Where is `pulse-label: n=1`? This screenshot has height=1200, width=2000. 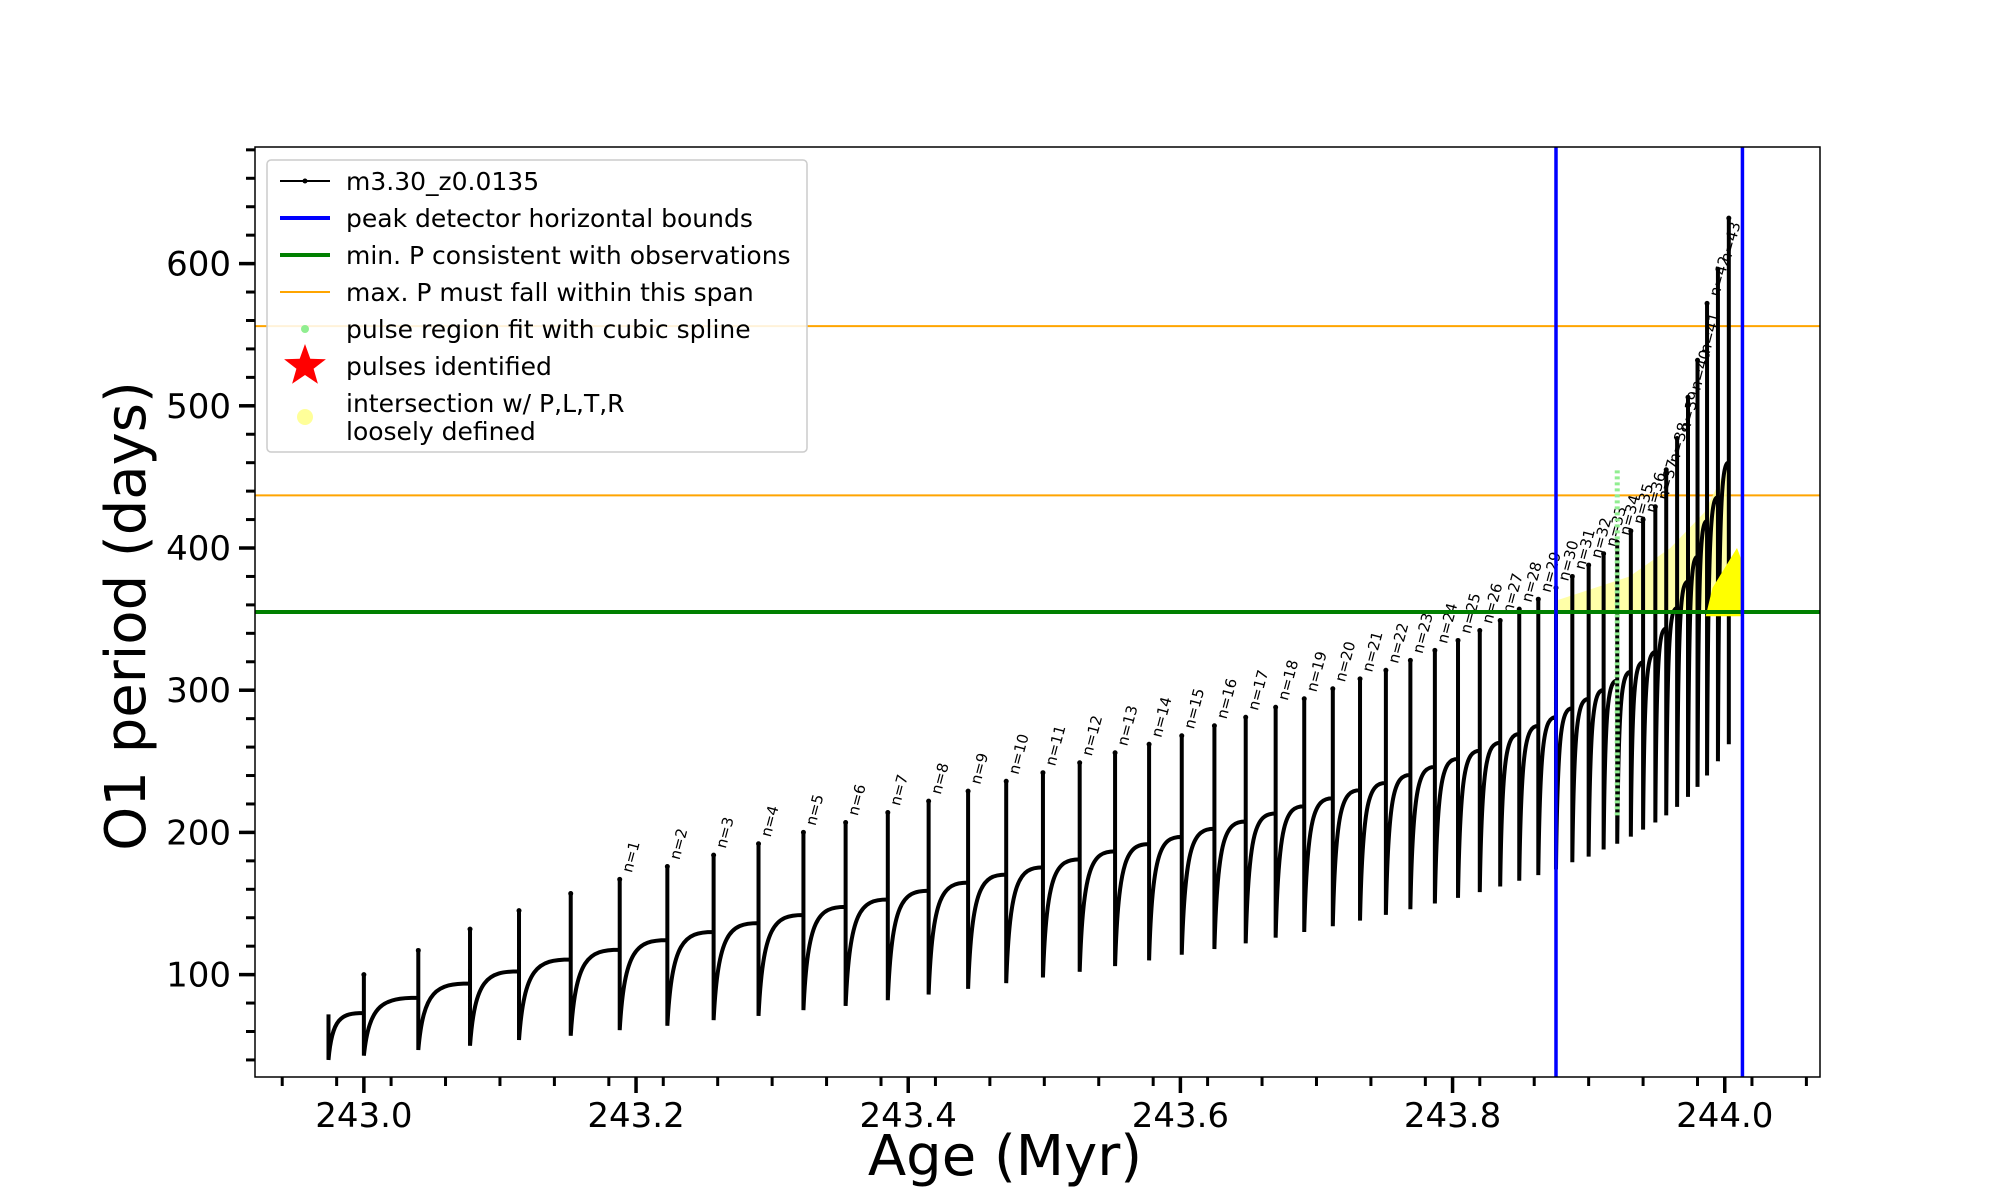
pulse-label: n=1 is located at coordinates (631, 856).